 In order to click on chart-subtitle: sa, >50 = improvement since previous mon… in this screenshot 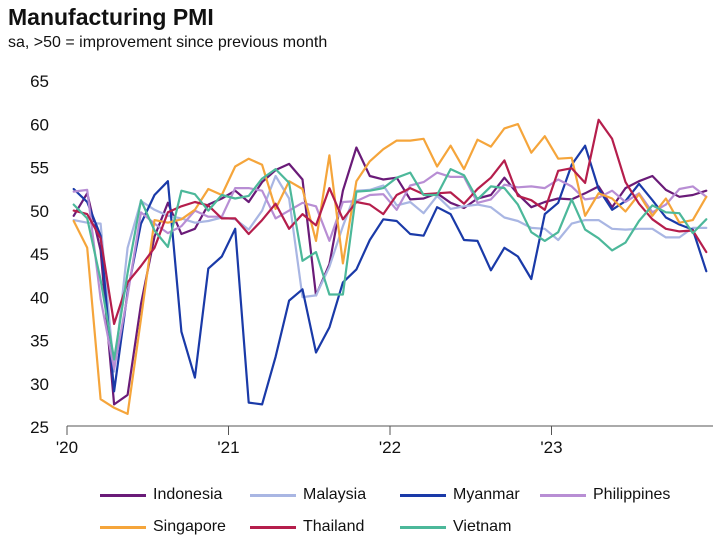, I will do `click(168, 42)`.